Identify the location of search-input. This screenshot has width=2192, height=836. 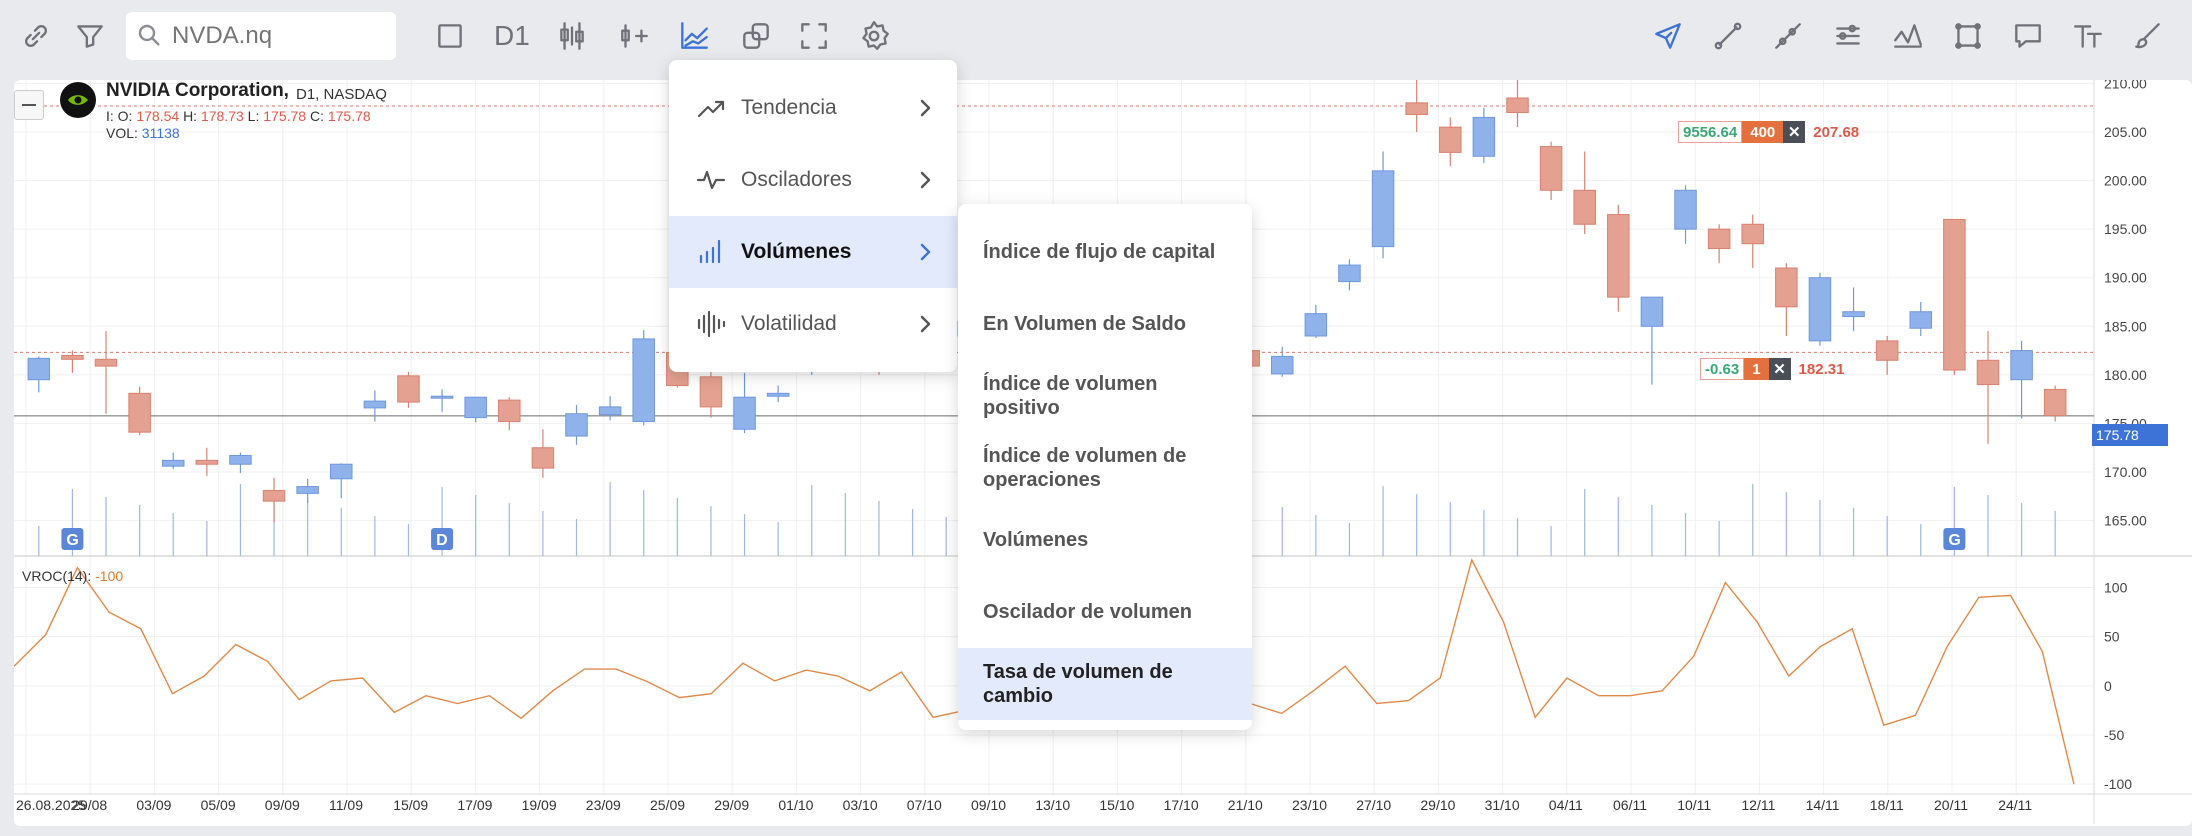
(282, 36).